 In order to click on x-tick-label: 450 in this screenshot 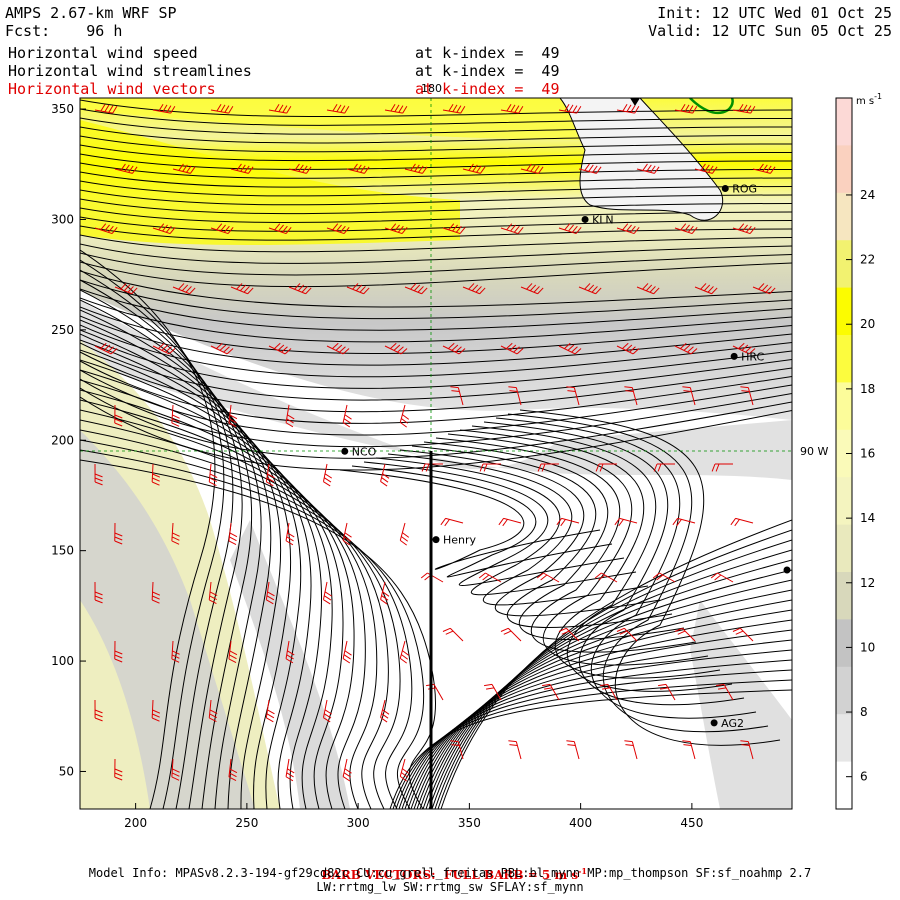, I will do `click(691, 823)`.